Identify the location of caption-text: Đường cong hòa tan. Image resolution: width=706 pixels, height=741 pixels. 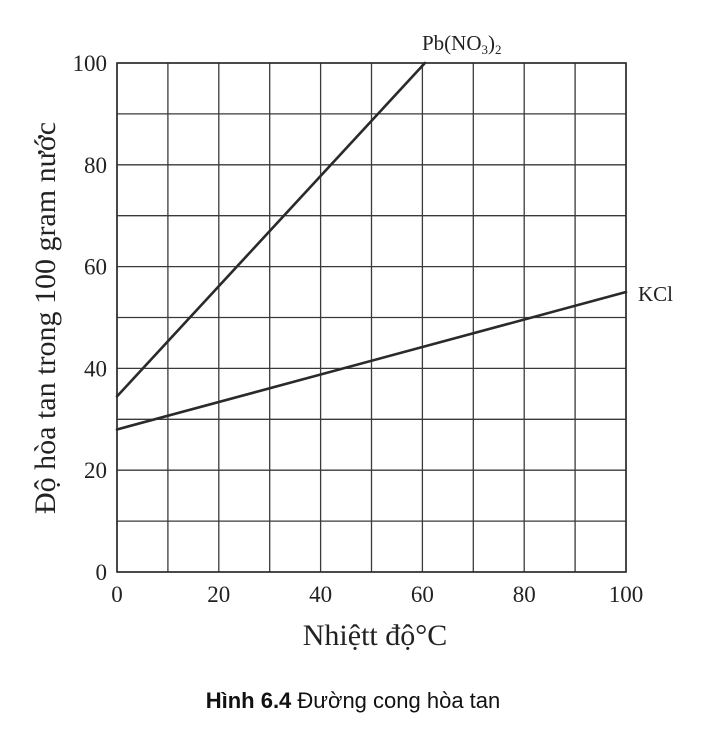
(396, 700).